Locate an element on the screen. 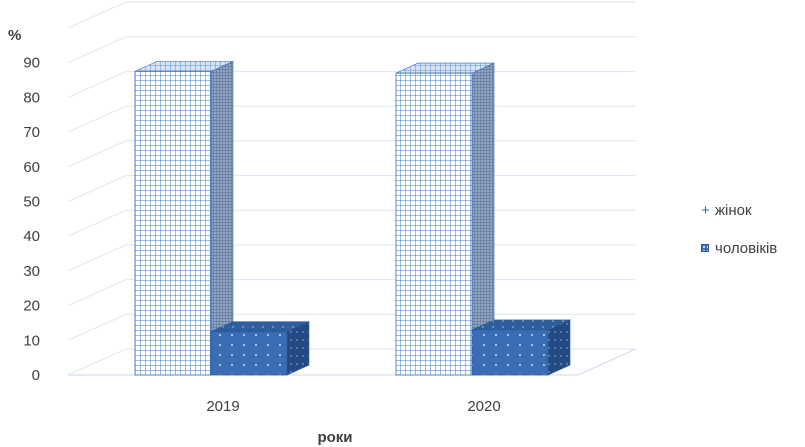  bar-women-2019 is located at coordinates (184, 218).